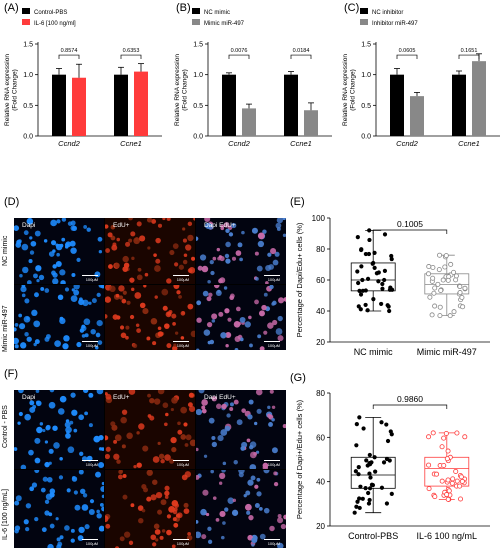 The height and width of the screenshot is (550, 502). I want to click on legend-label: NC inhibitor, so click(387, 13).